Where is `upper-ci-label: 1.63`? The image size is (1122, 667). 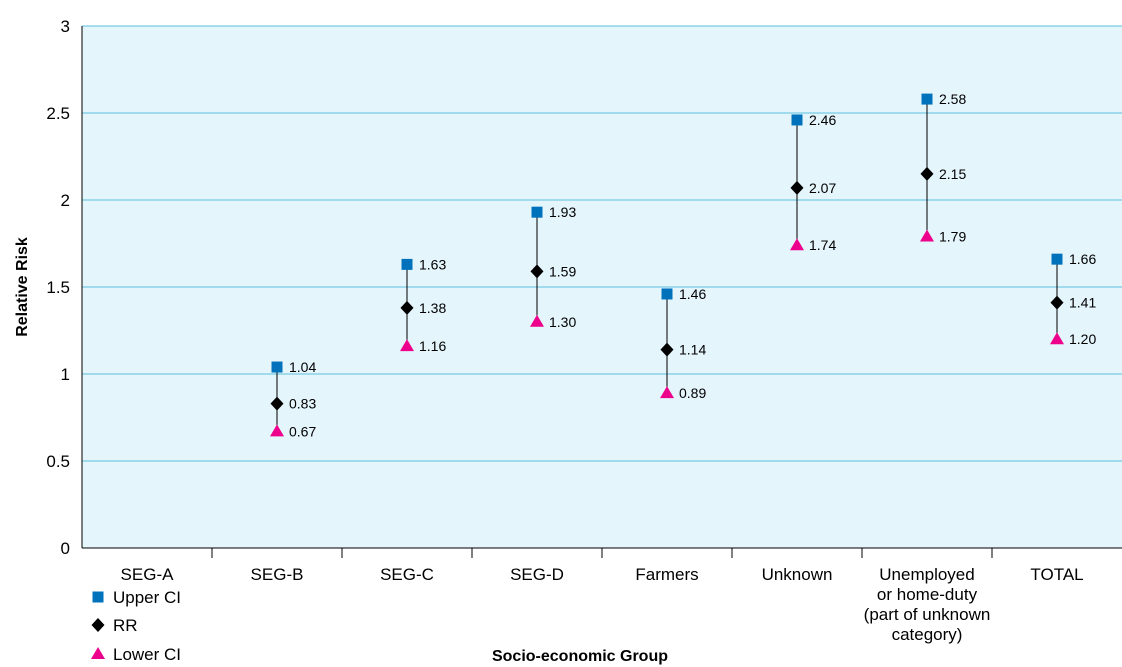 upper-ci-label: 1.63 is located at coordinates (432, 264).